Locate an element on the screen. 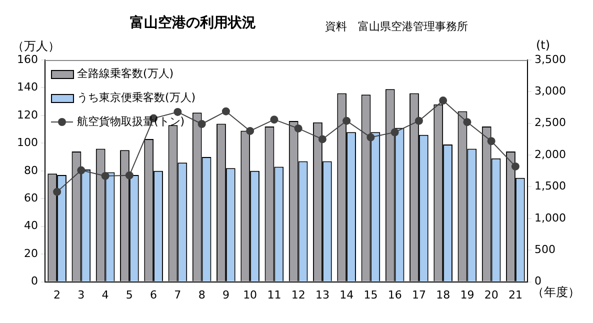 Image resolution: width=593 pixels, height=323 pixels. x-tick-label: 20 is located at coordinates (491, 295).